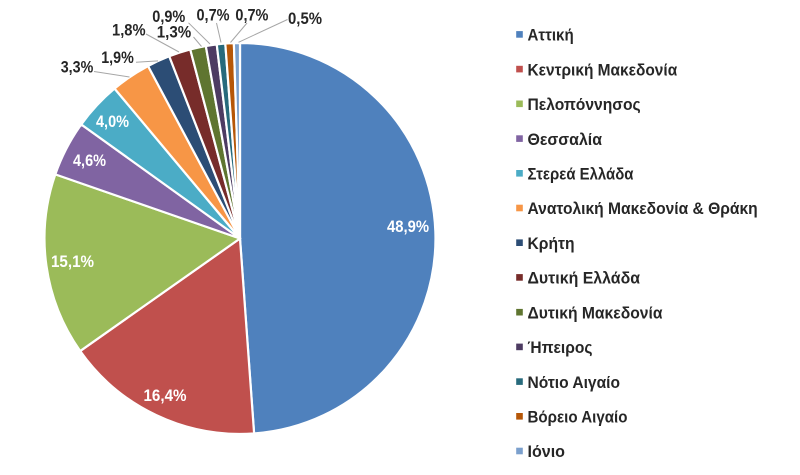 Image resolution: width=800 pixels, height=475 pixels. What do you see at coordinates (603, 69) in the screenshot?
I see `svg-text: Κεντρική Μακεδονία` at bounding box center [603, 69].